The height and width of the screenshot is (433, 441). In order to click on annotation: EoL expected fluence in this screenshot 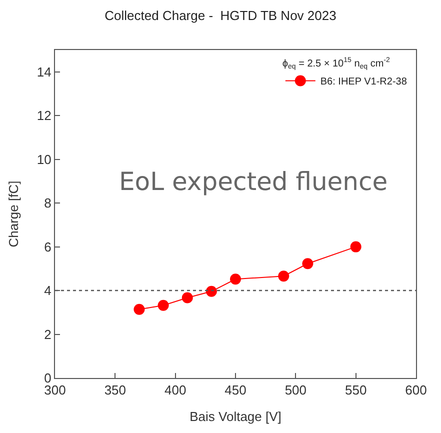, I will do `click(253, 181)`.